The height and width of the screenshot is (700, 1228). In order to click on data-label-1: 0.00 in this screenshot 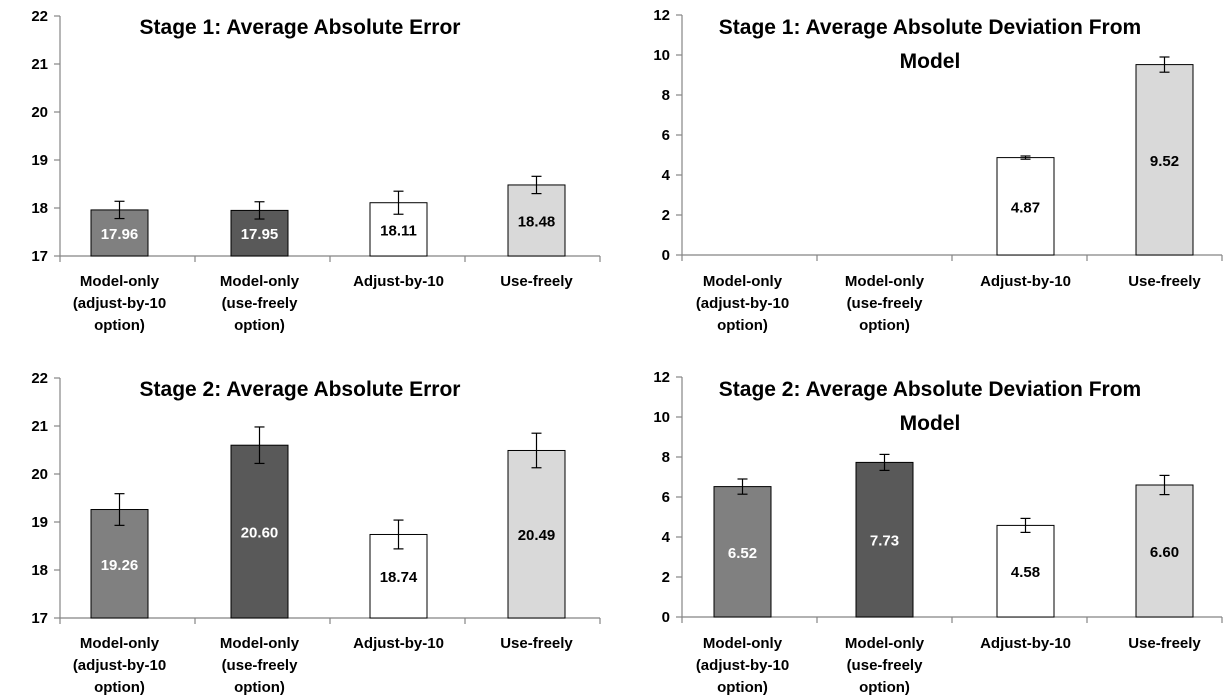, I will do `click(884, 236)`.